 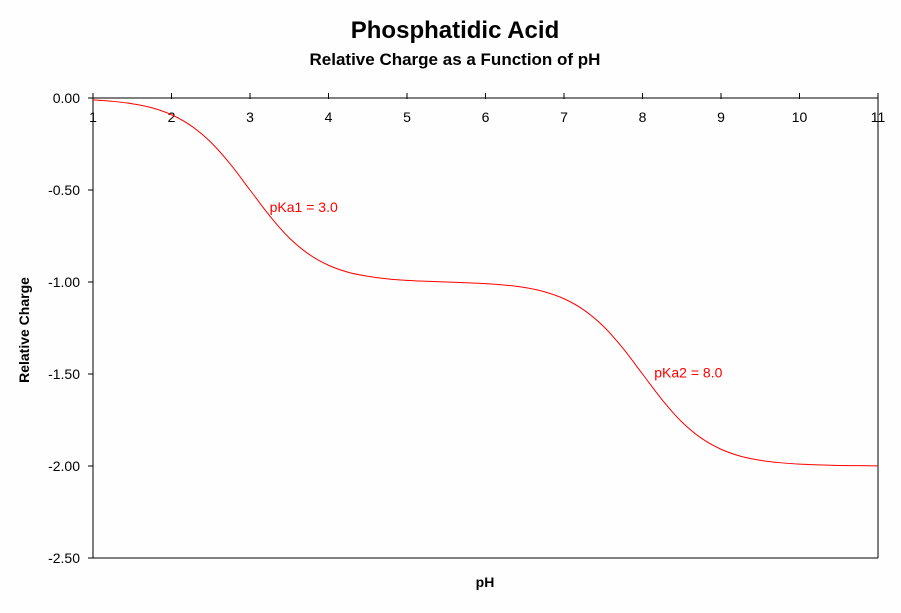 What do you see at coordinates (250, 117) in the screenshot?
I see `x-tick-label: 3` at bounding box center [250, 117].